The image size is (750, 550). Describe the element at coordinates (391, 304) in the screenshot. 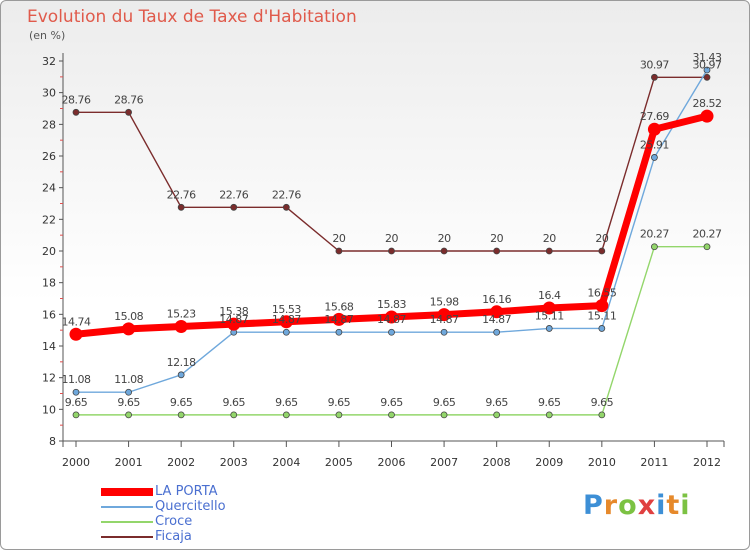

I see `data-label: 15.83` at that location.